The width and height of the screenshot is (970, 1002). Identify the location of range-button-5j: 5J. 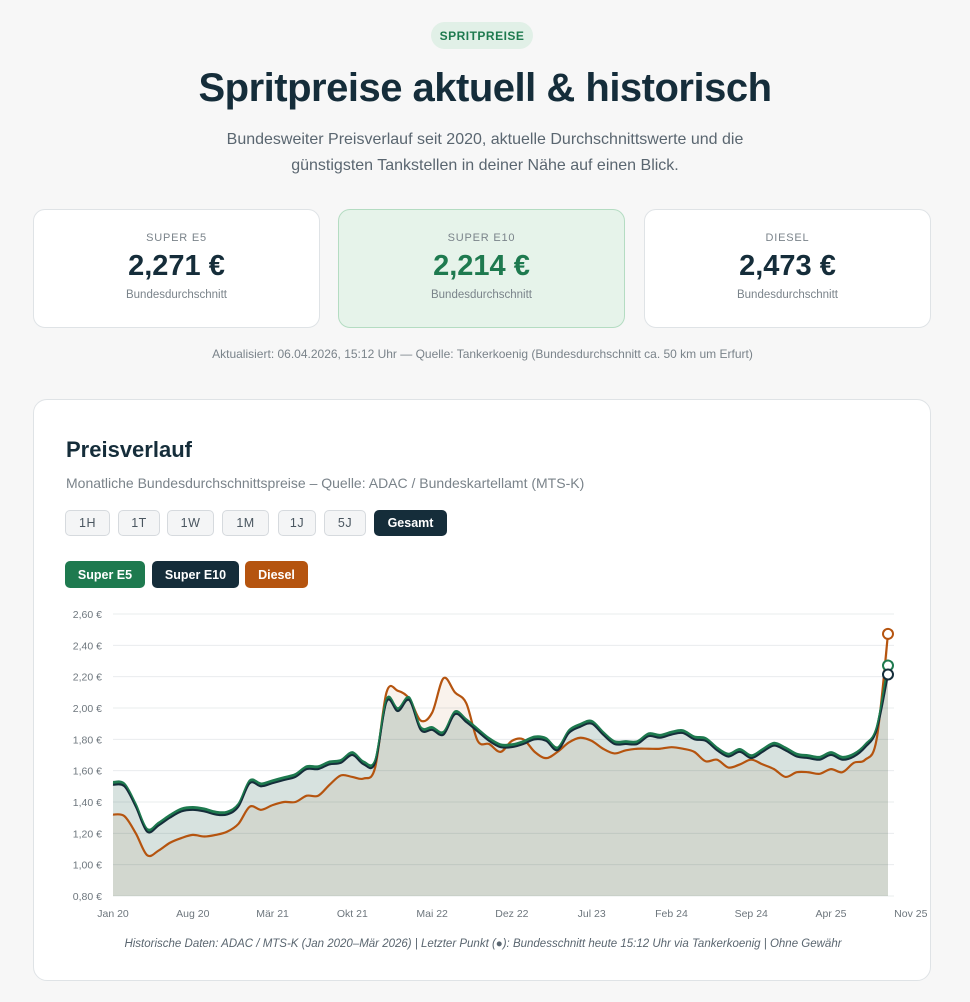
(345, 523).